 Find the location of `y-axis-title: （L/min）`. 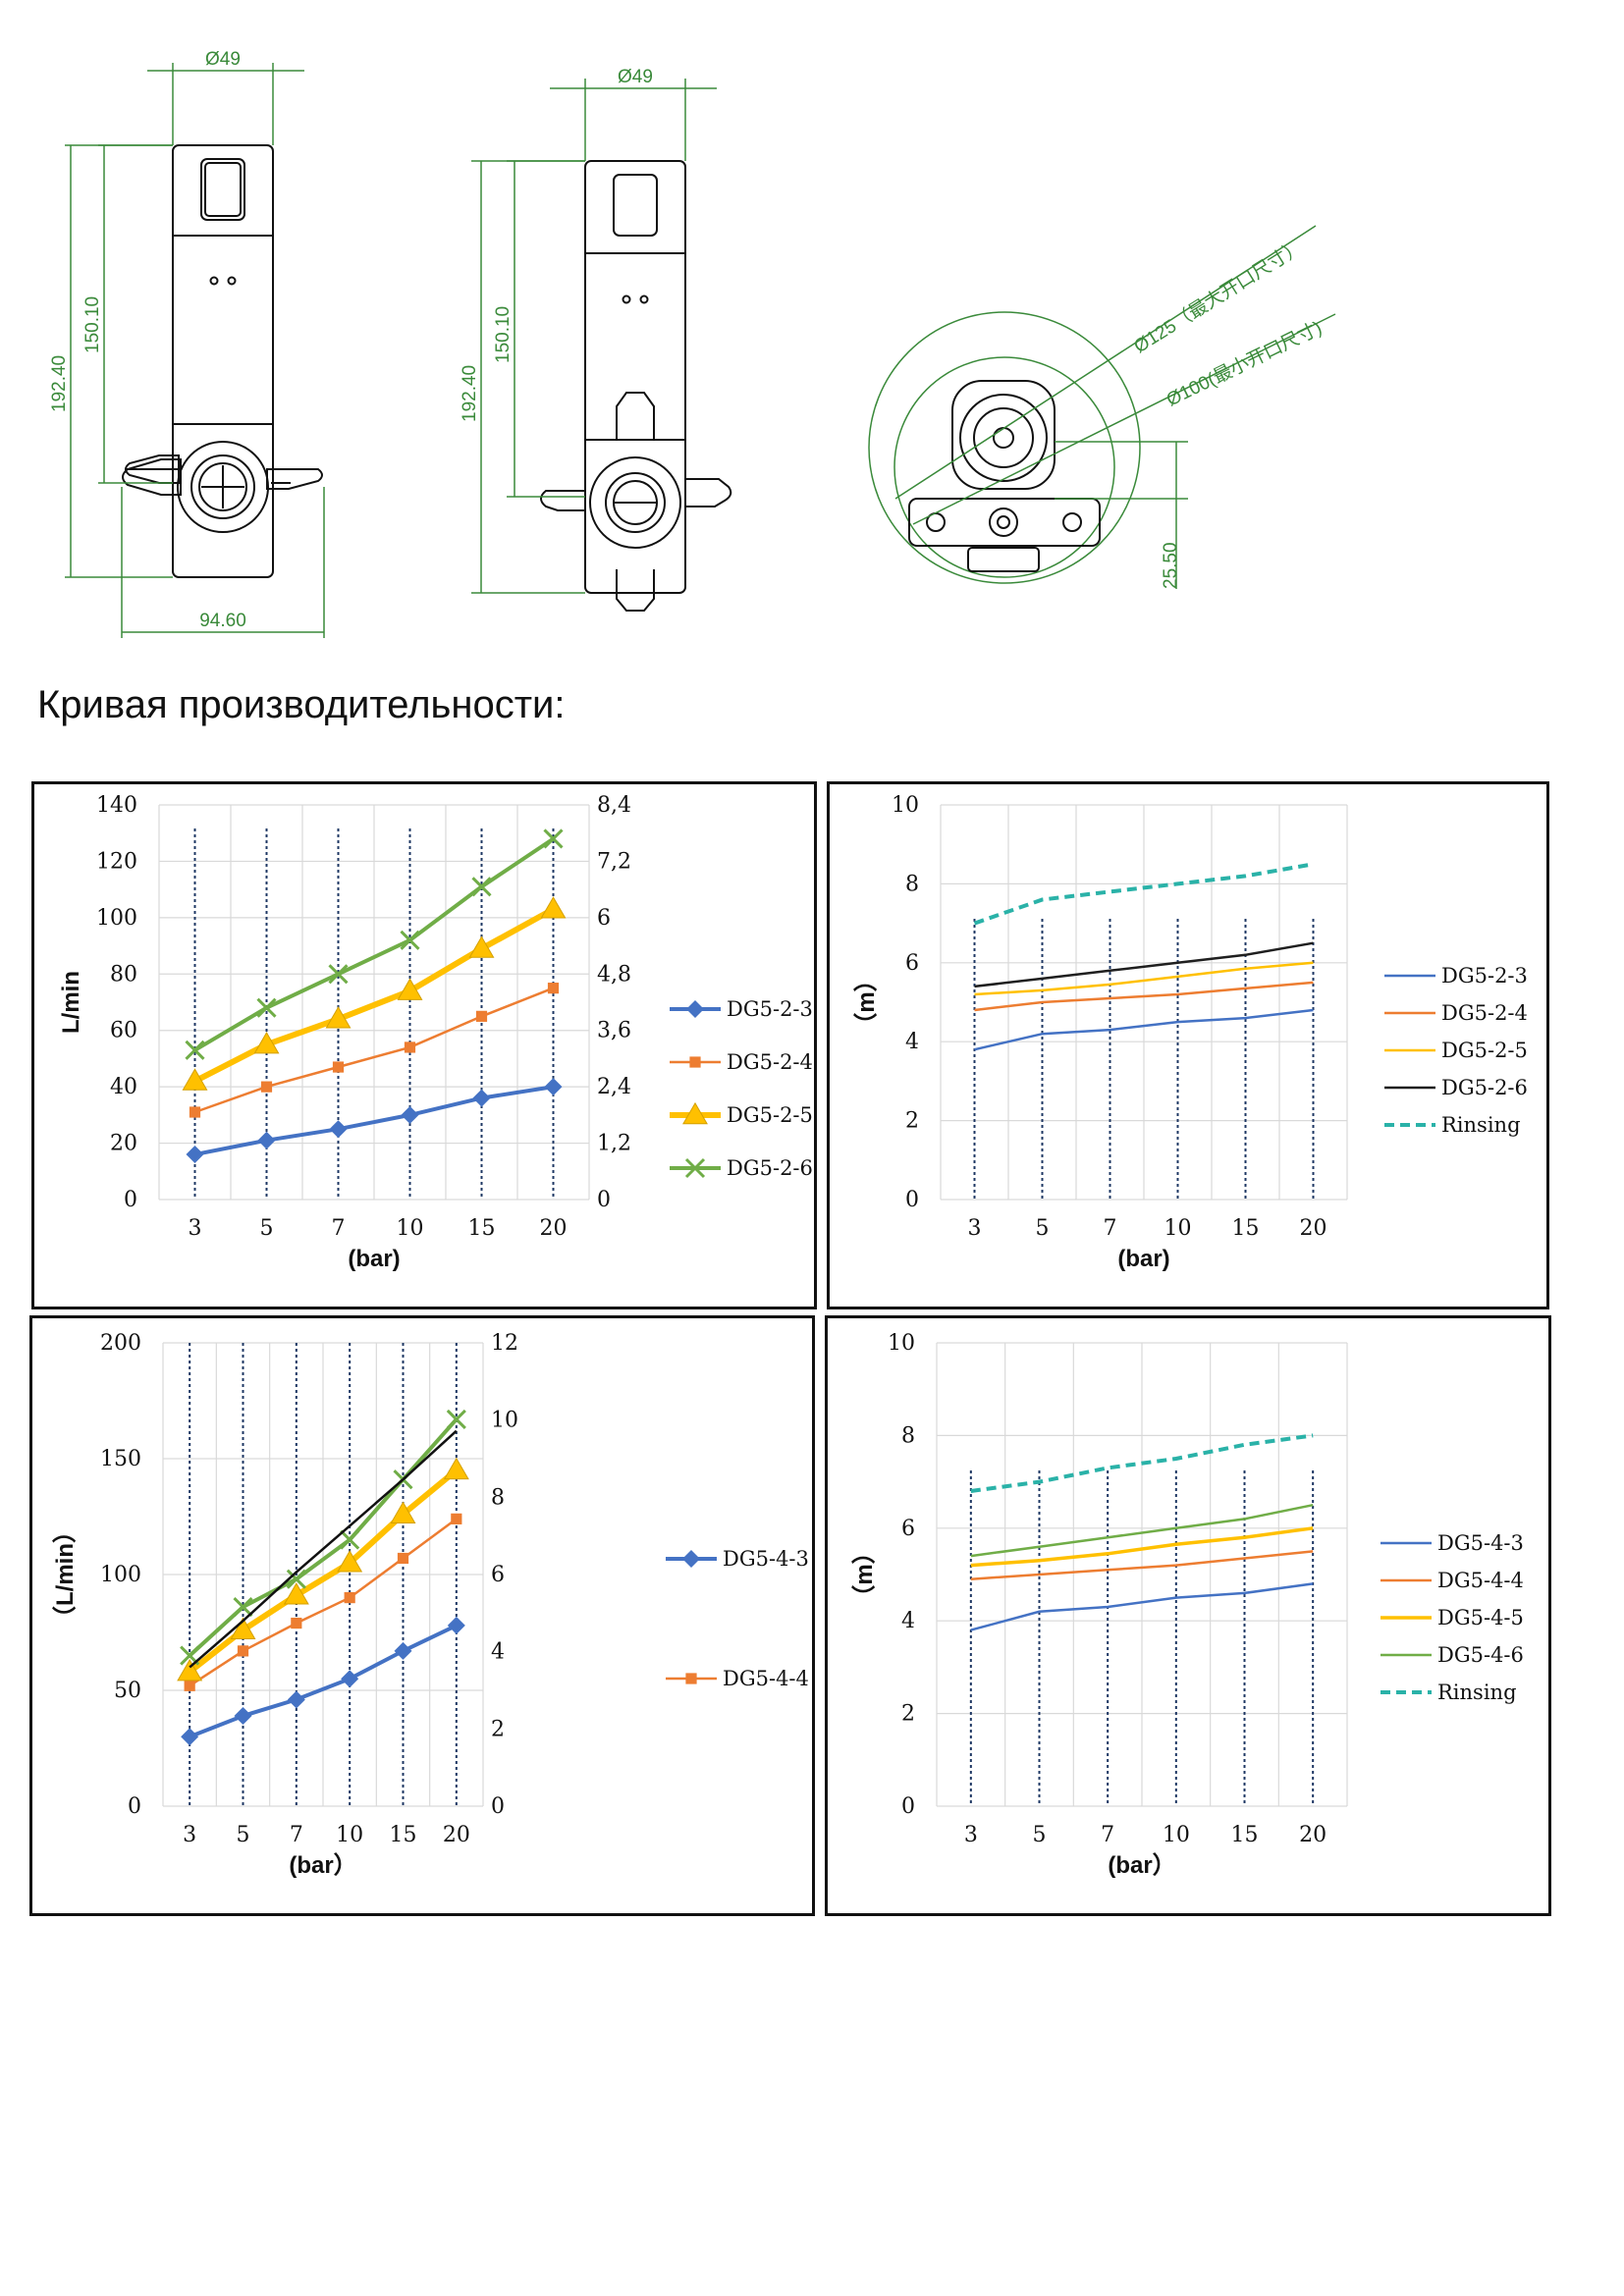

y-axis-title: （L/min） is located at coordinates (65, 1575).